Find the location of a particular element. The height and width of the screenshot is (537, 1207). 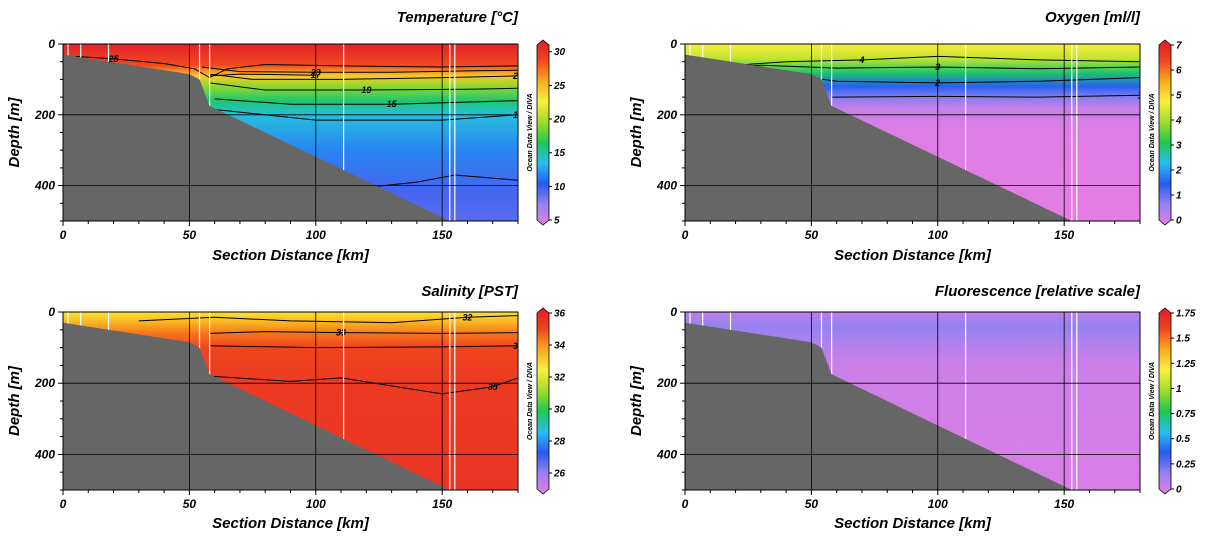

contour-label: 21 is located at coordinates (517, 76).